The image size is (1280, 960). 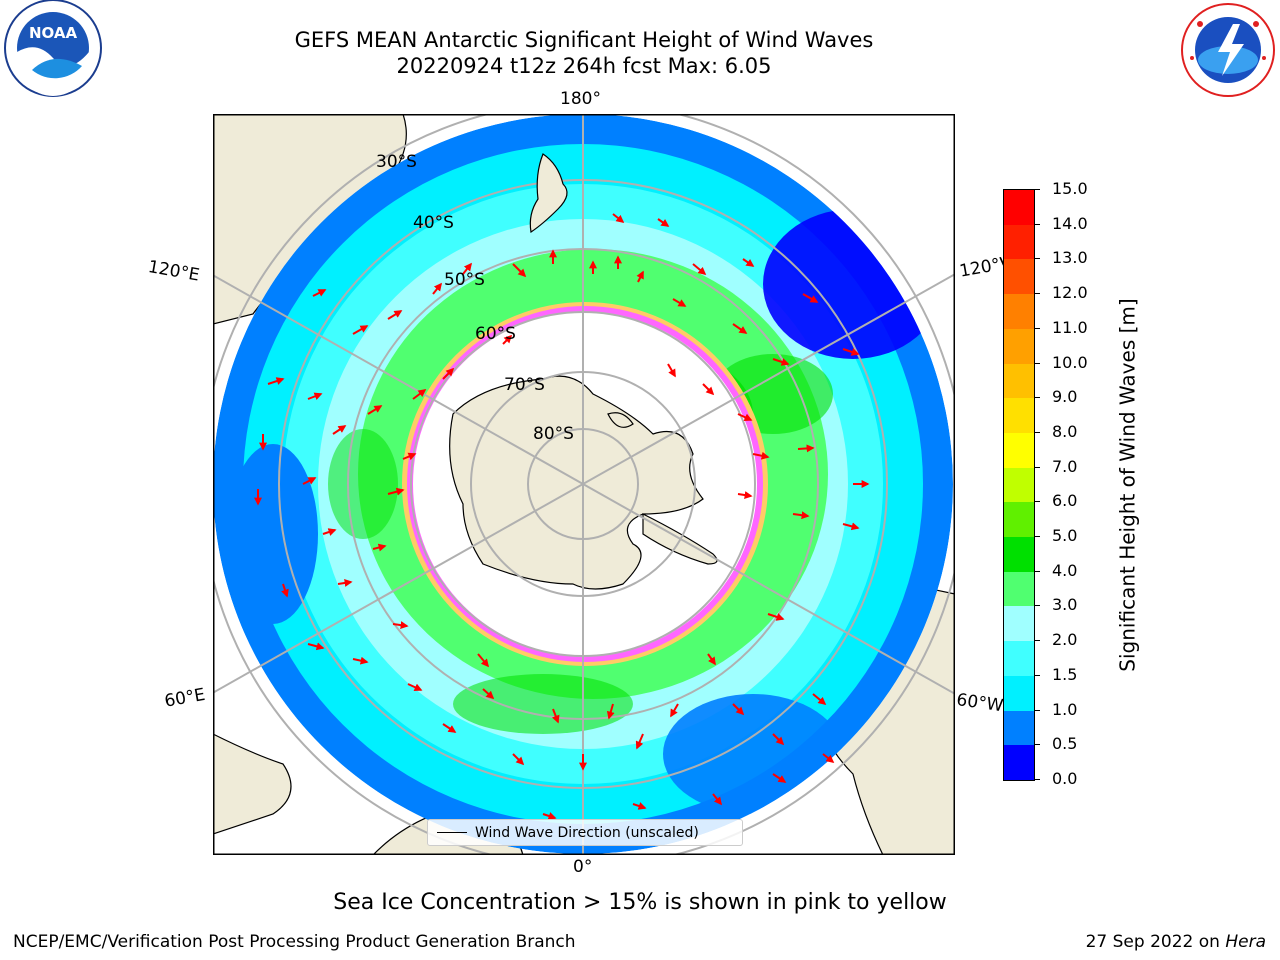 What do you see at coordinates (1070, 223) in the screenshot?
I see `colorbar-tick-label: 14.0` at bounding box center [1070, 223].